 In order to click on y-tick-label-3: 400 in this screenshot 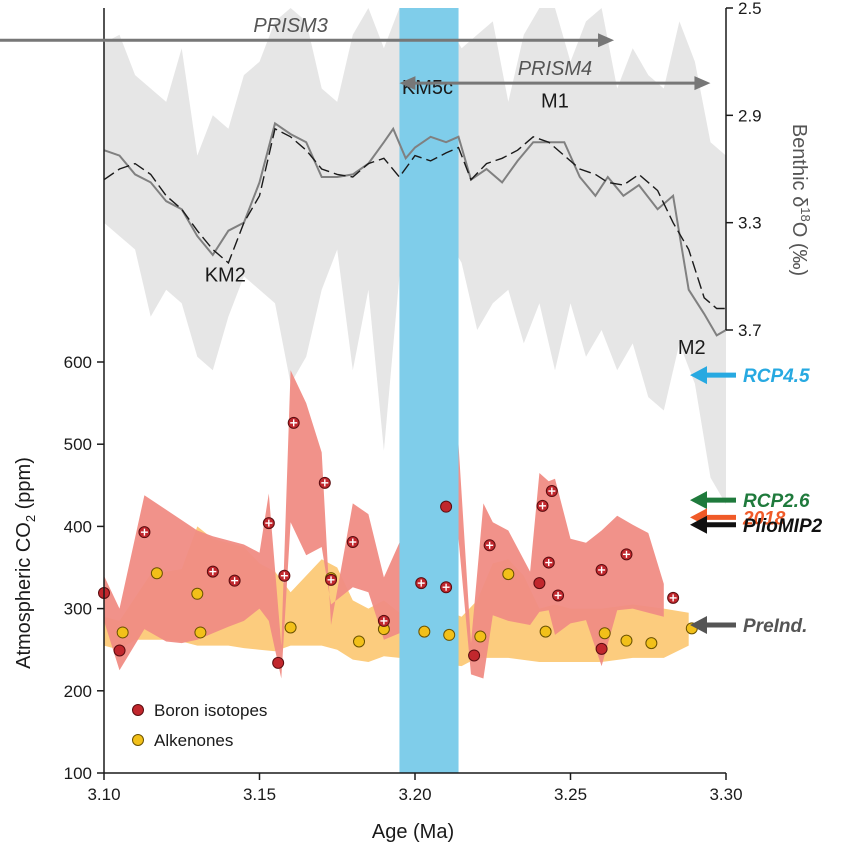, I will do `click(78, 526)`.